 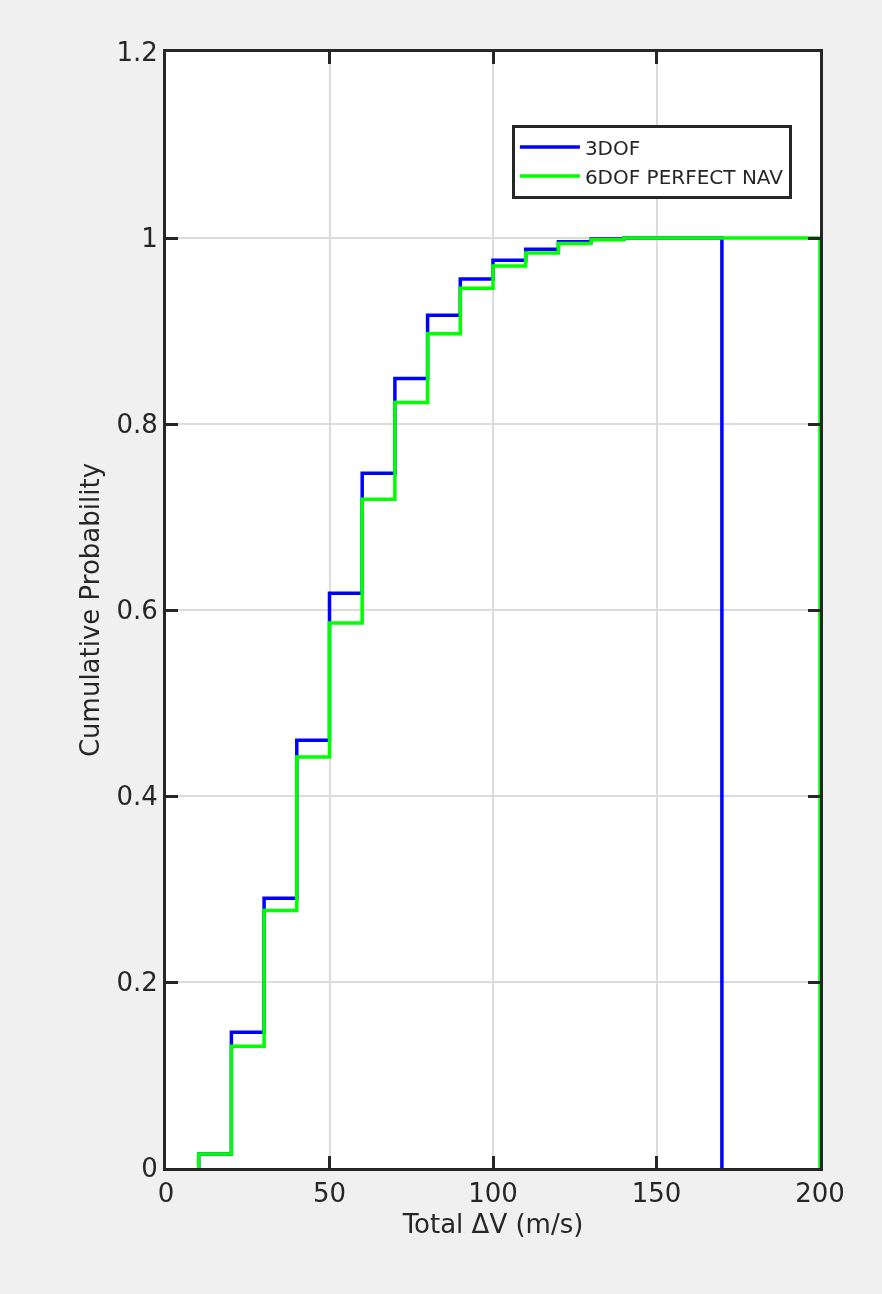 What do you see at coordinates (137, 52) in the screenshot?
I see `y-tick-label: 1.2` at bounding box center [137, 52].